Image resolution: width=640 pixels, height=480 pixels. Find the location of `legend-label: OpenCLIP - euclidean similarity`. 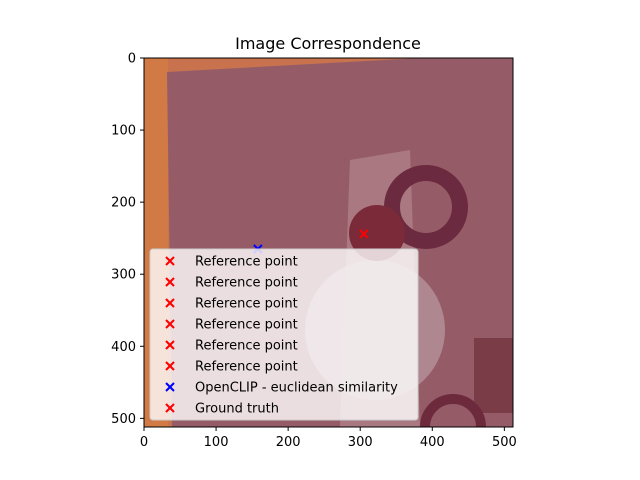

legend-label: OpenCLIP - euclidean similarity is located at coordinates (296, 388).